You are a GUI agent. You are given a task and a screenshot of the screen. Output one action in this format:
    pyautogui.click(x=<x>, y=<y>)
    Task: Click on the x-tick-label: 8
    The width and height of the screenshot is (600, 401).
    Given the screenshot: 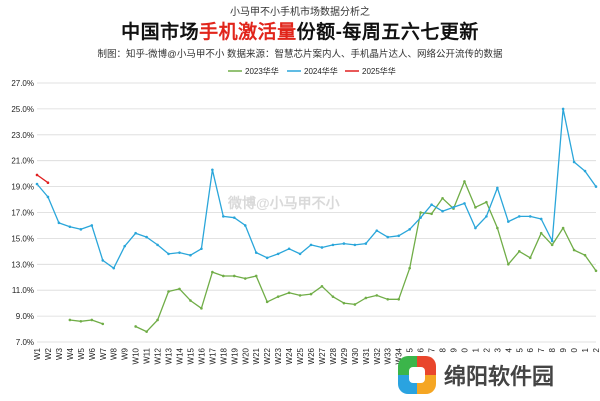 What is the action you would take?
    pyautogui.click(x=443, y=349)
    